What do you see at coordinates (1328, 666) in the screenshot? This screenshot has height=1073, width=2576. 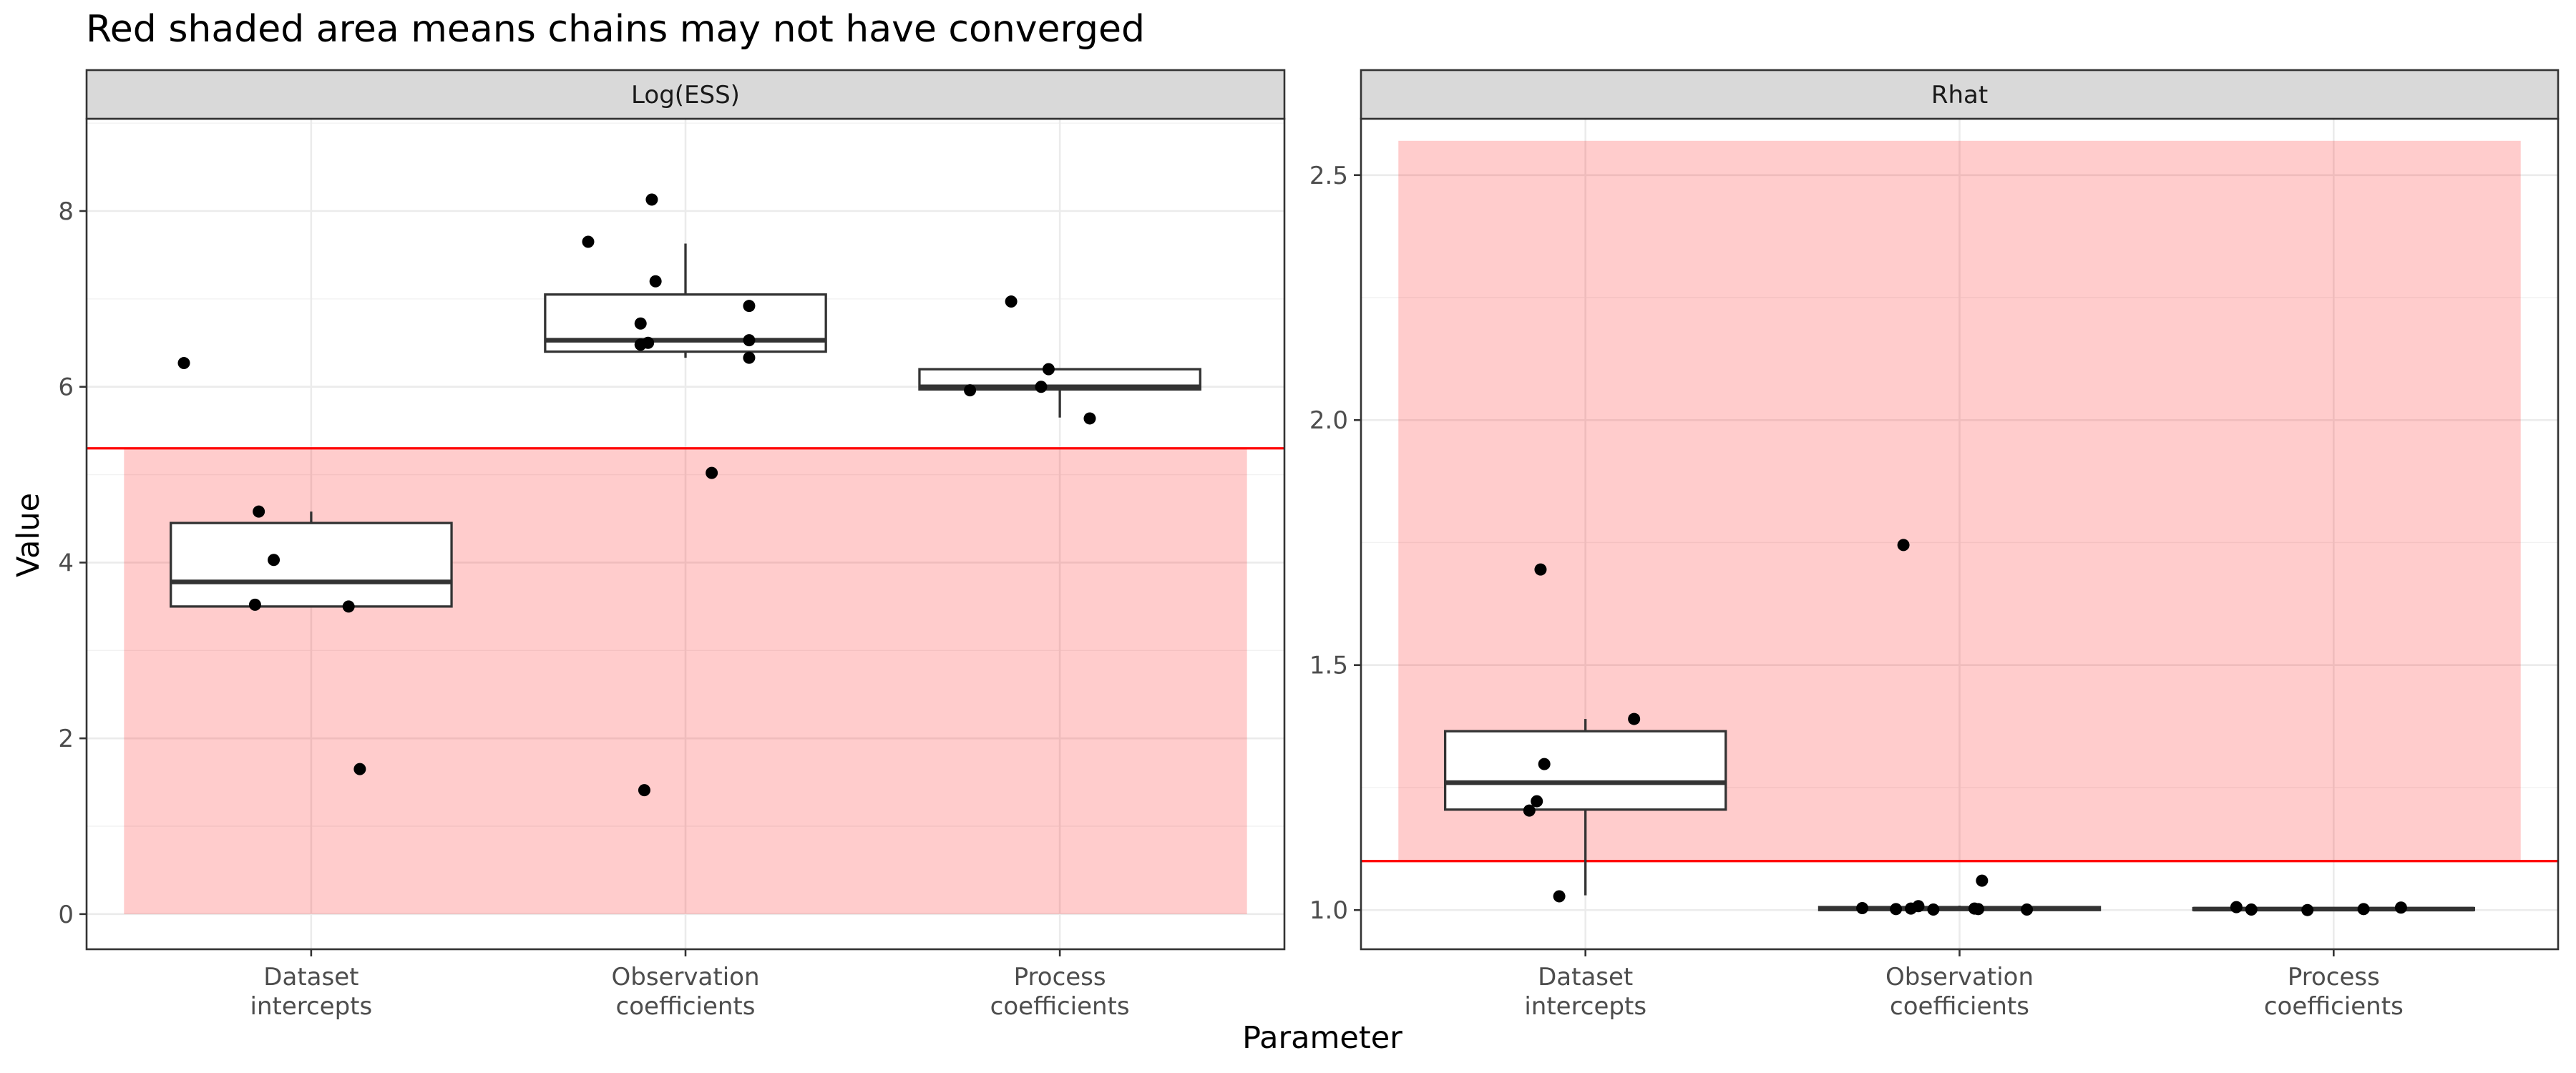 I see `y-tick-label: 1.5` at bounding box center [1328, 666].